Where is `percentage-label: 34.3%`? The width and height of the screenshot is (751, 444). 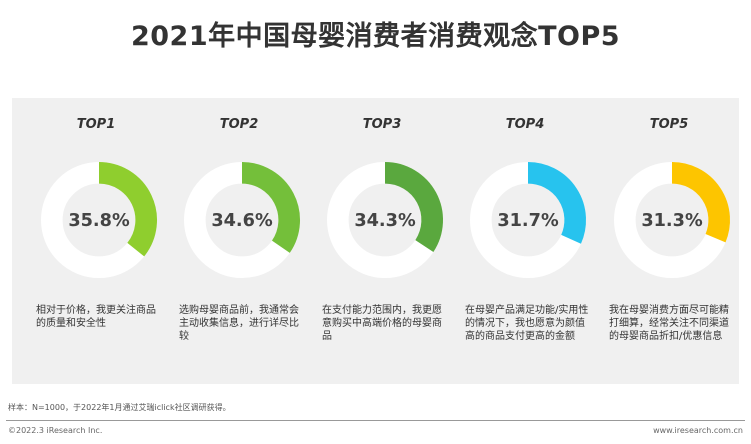 percentage-label: 34.3% is located at coordinates (385, 221).